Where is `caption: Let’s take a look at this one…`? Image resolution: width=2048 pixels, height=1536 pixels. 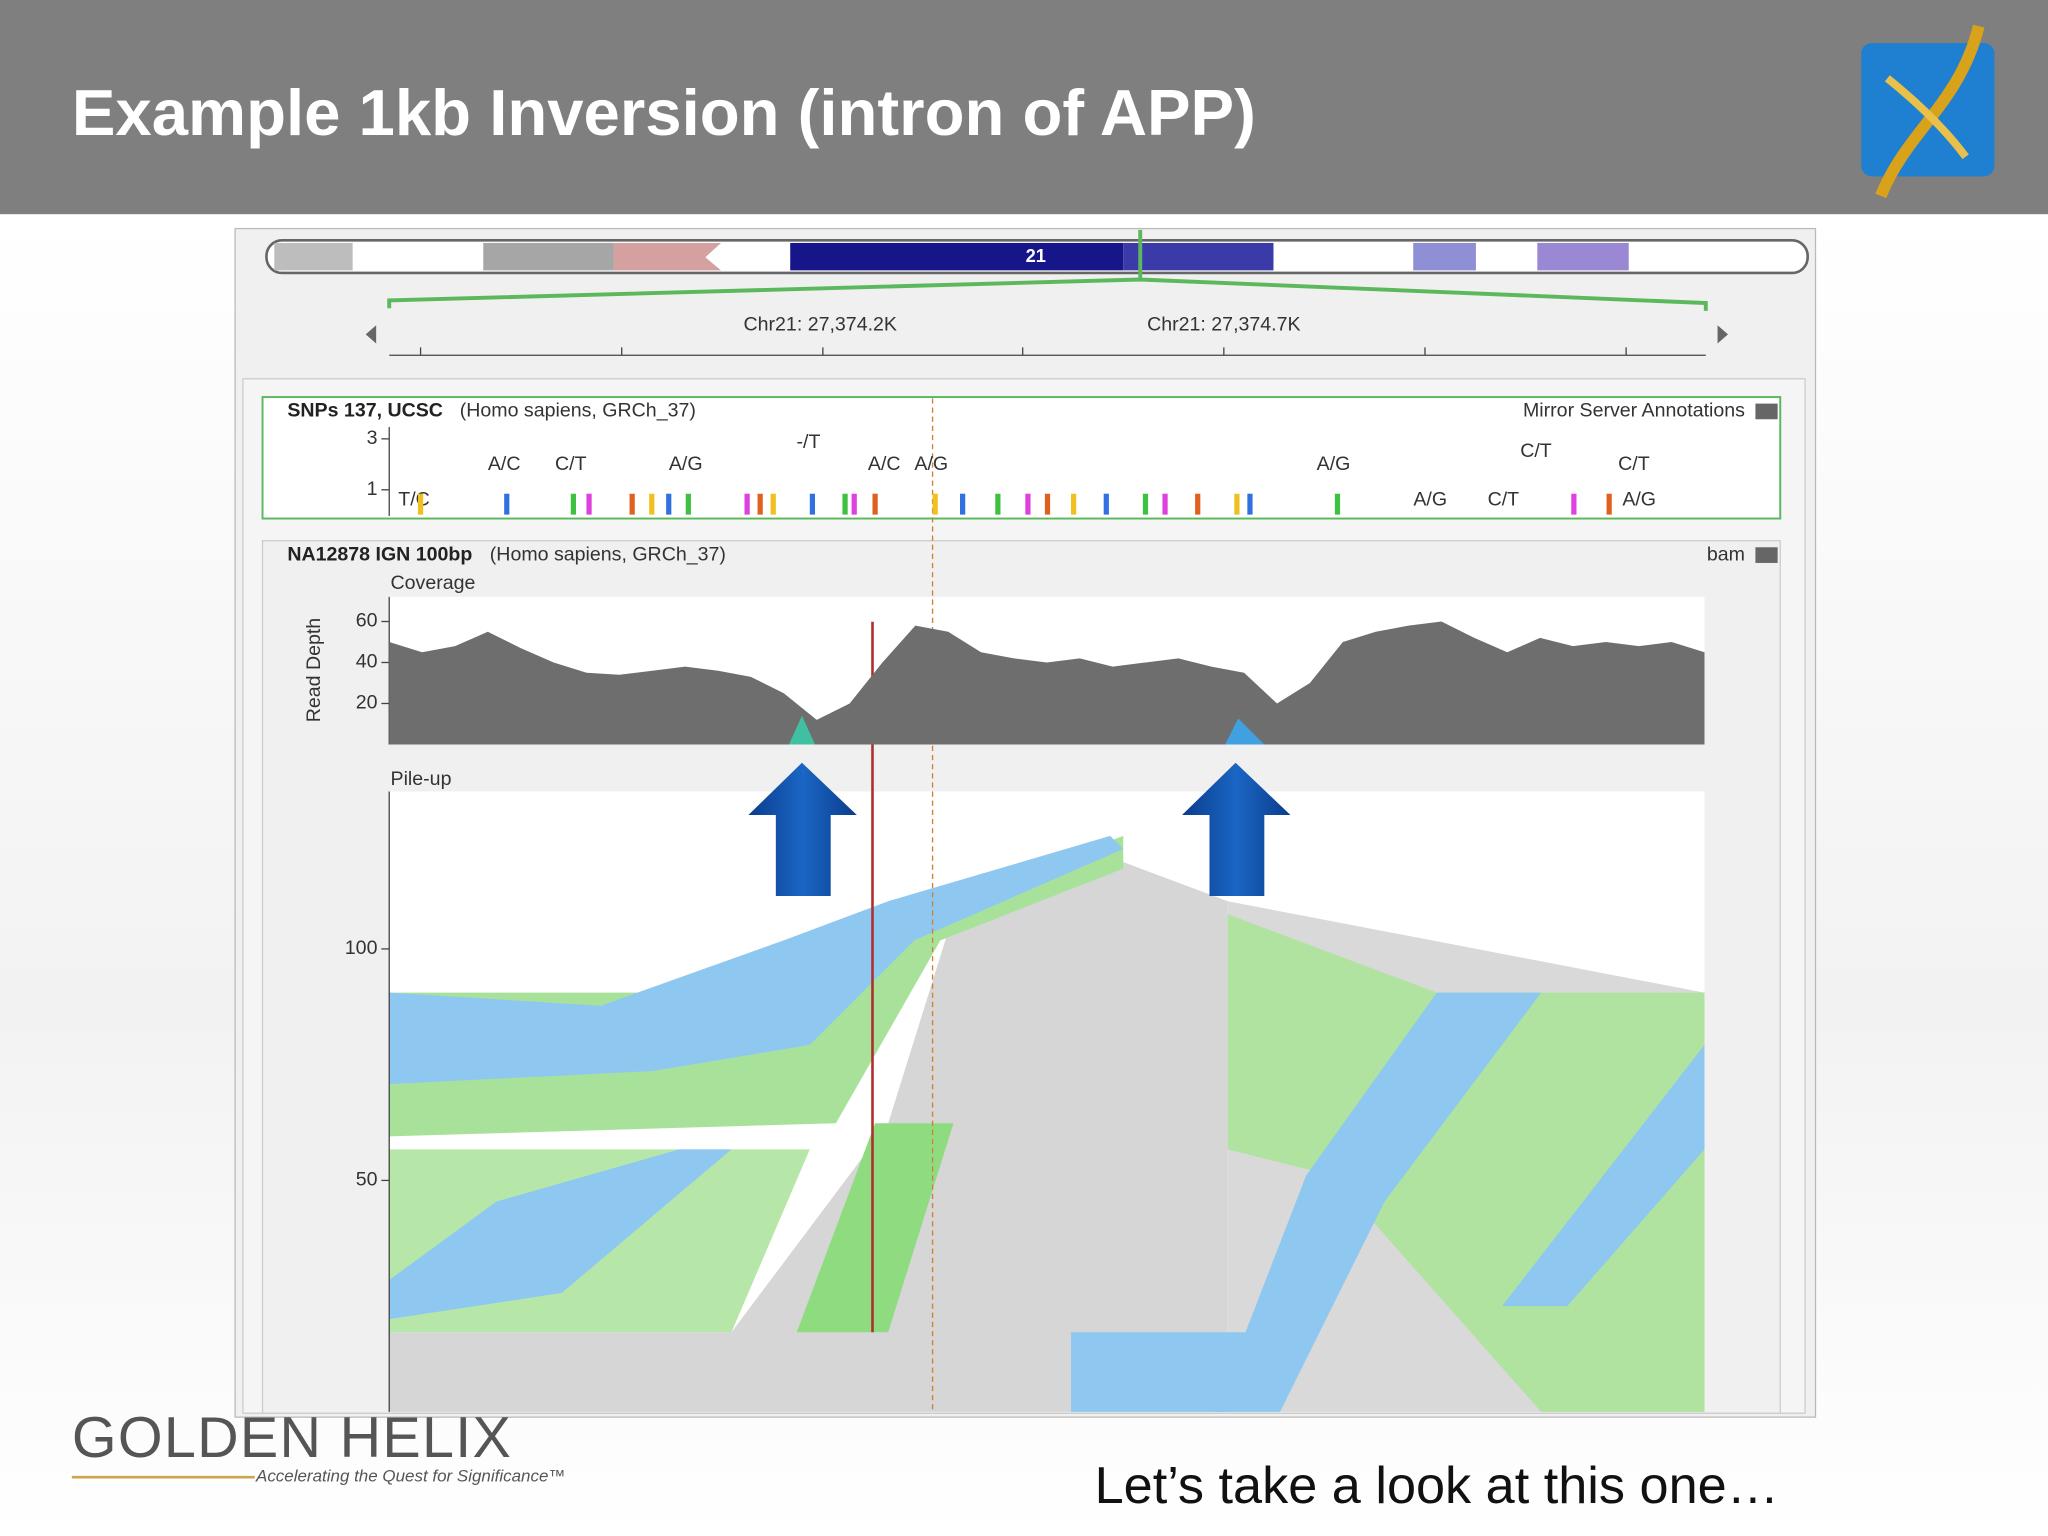
caption: Let’s take a look at this one… is located at coordinates (1437, 1486).